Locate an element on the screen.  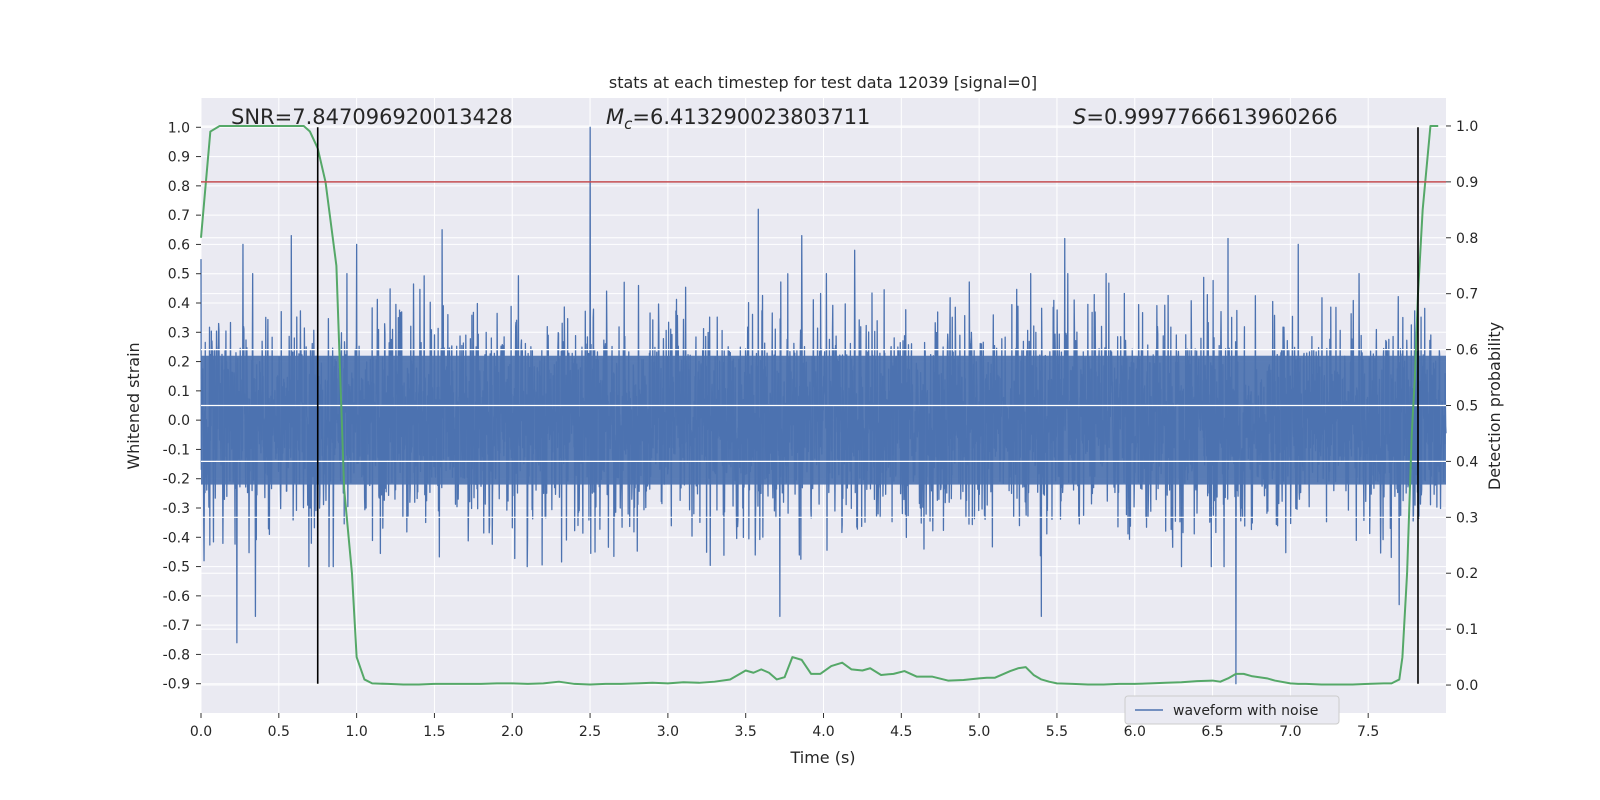
snr-annotation: SNR=7.847096920013428 is located at coordinates (372, 117).